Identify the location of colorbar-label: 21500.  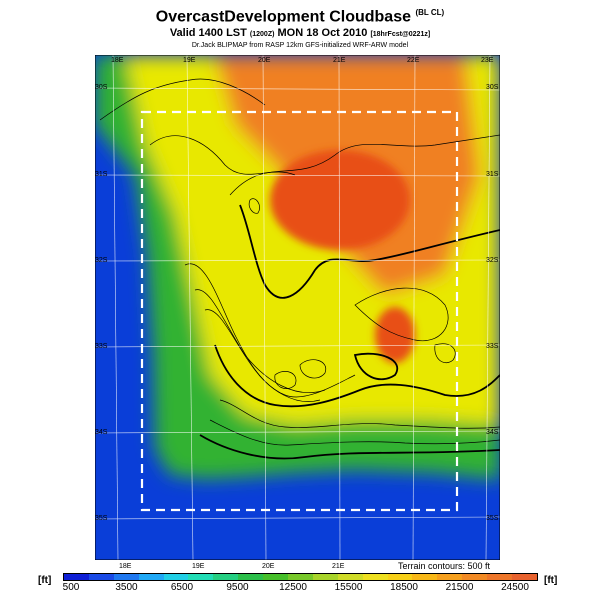
(459, 587).